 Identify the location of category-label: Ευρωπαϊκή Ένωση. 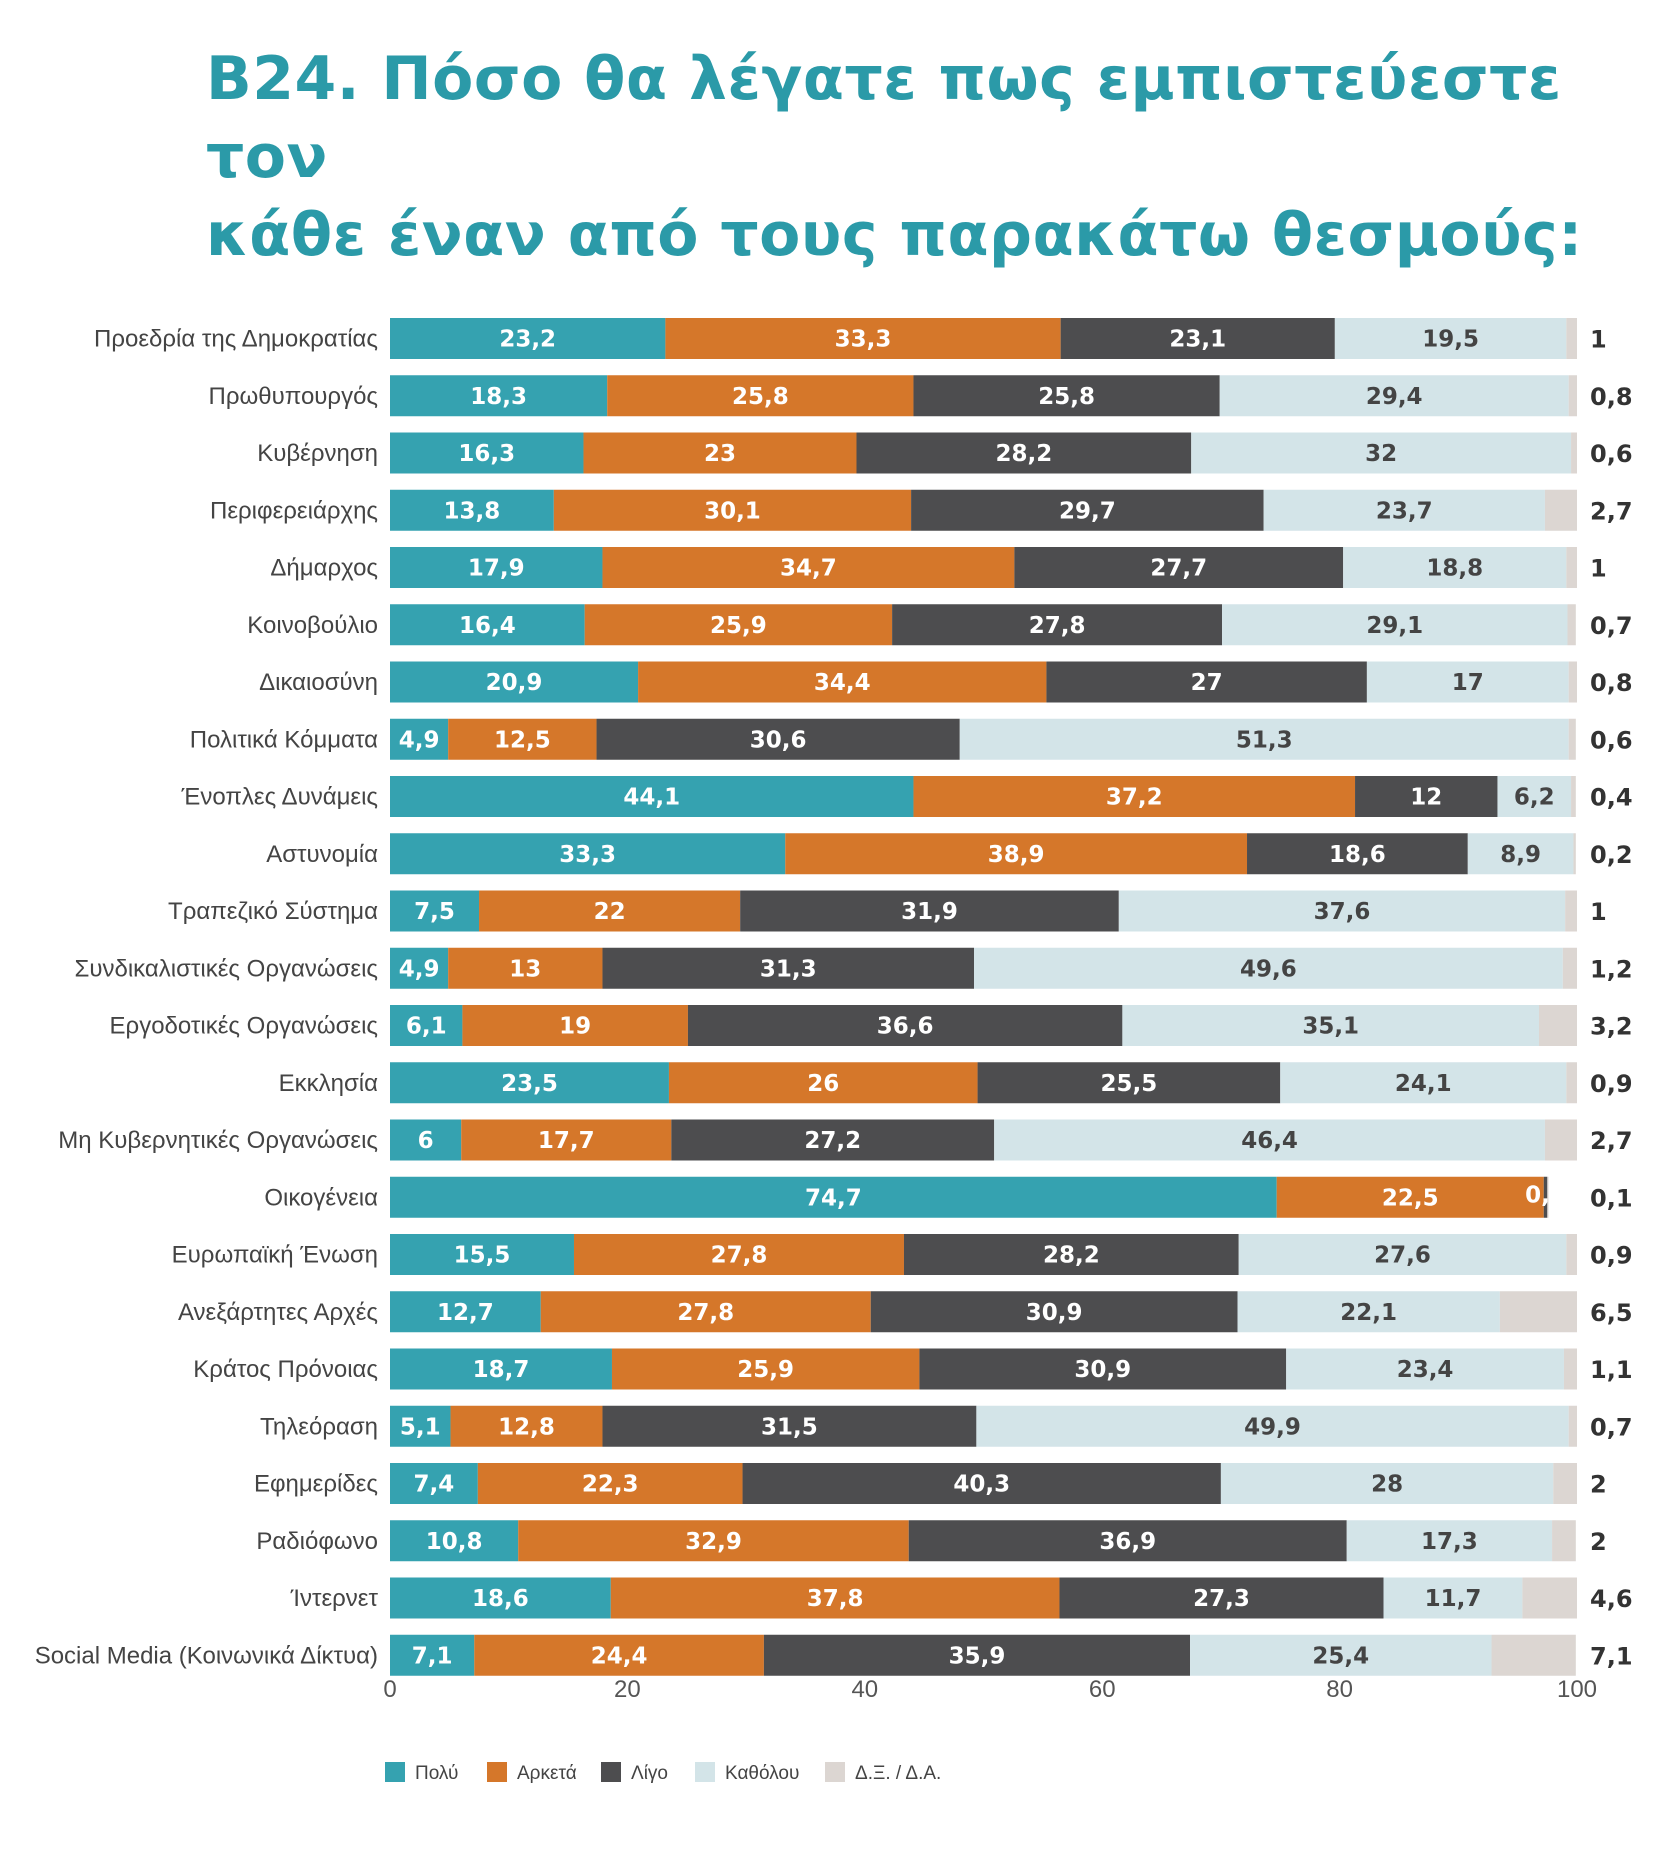
(275, 1255).